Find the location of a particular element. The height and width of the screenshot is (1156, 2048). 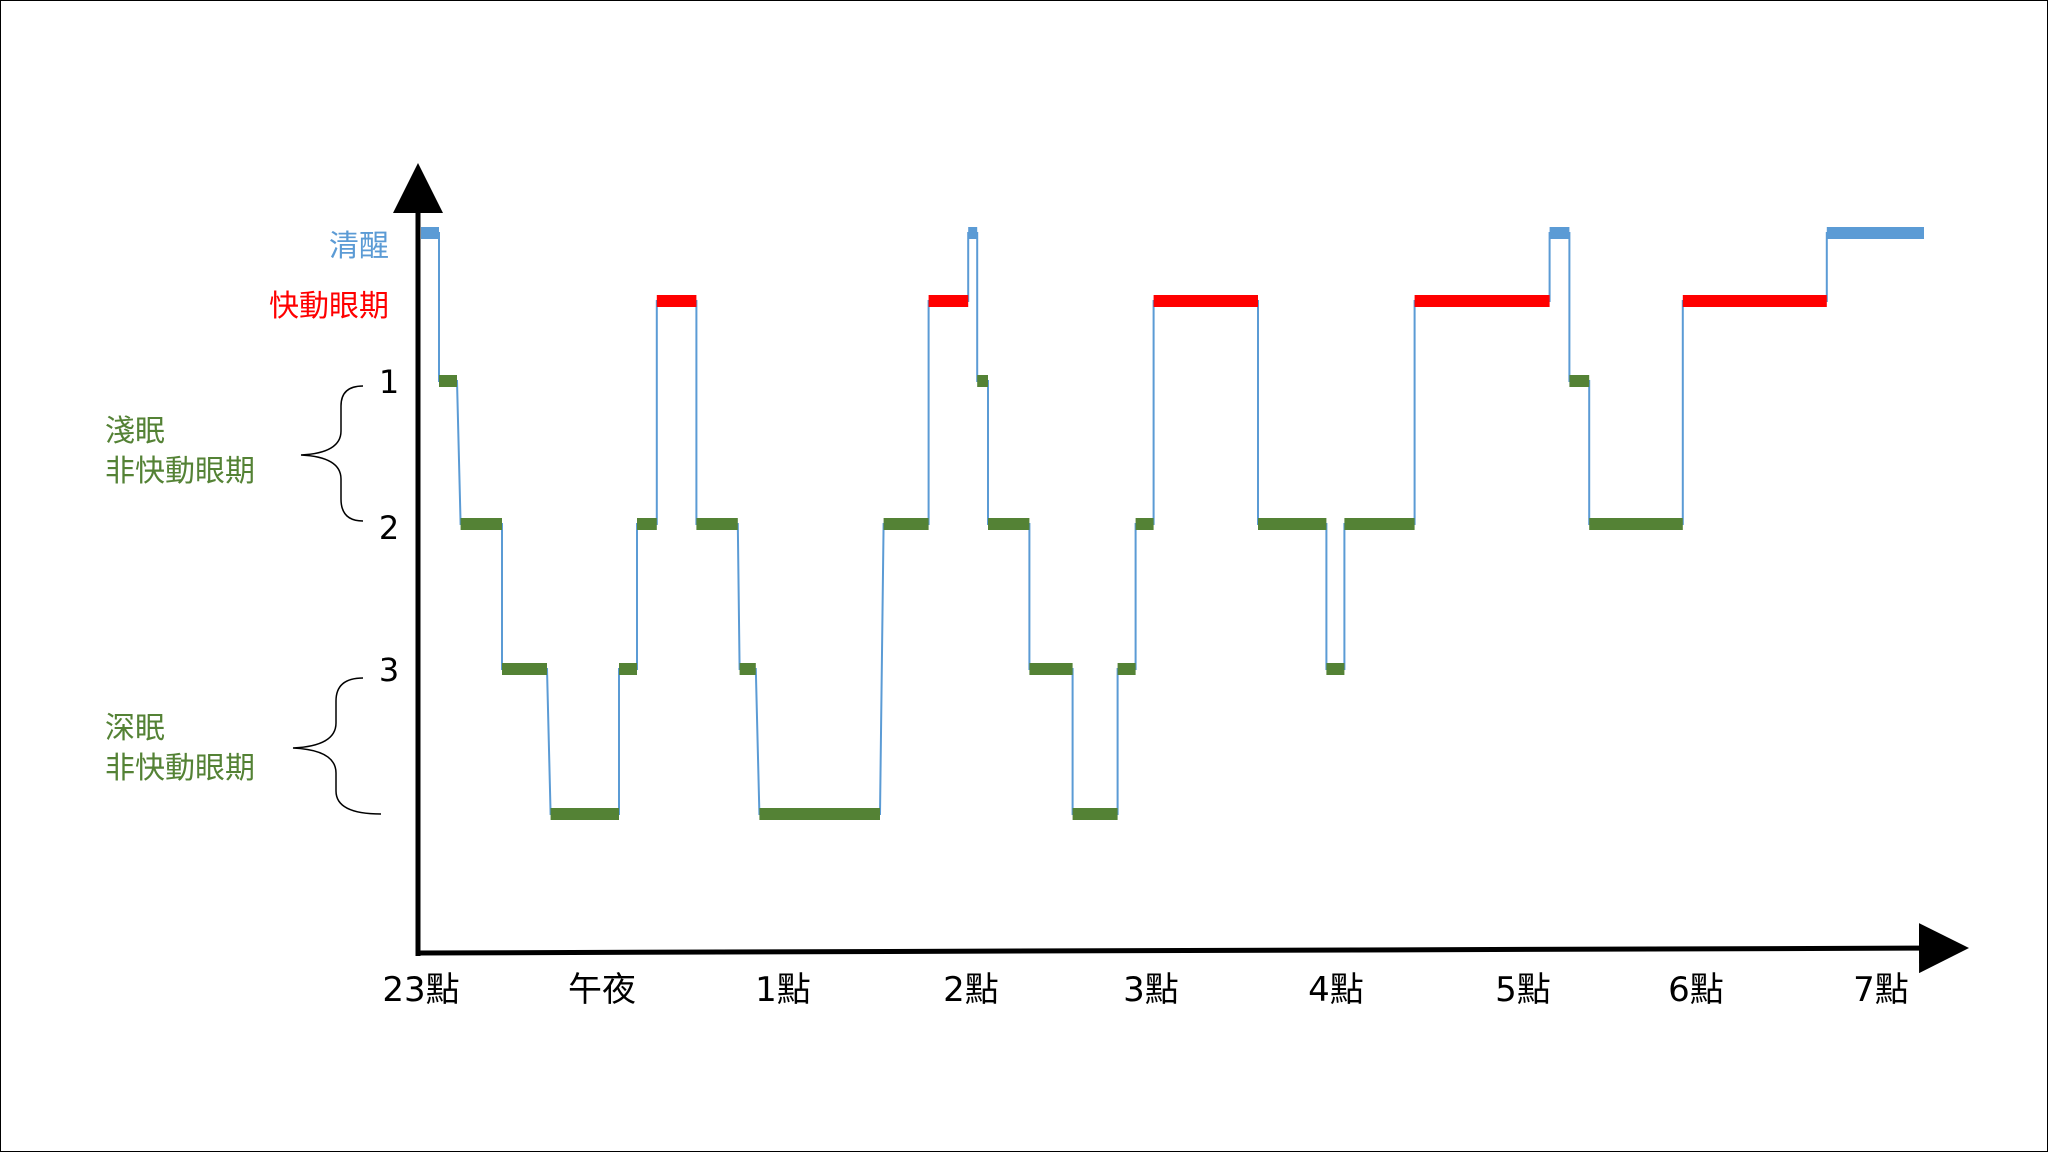

group-deep-sleep-line2: 非快動眼期 is located at coordinates (180, 768).